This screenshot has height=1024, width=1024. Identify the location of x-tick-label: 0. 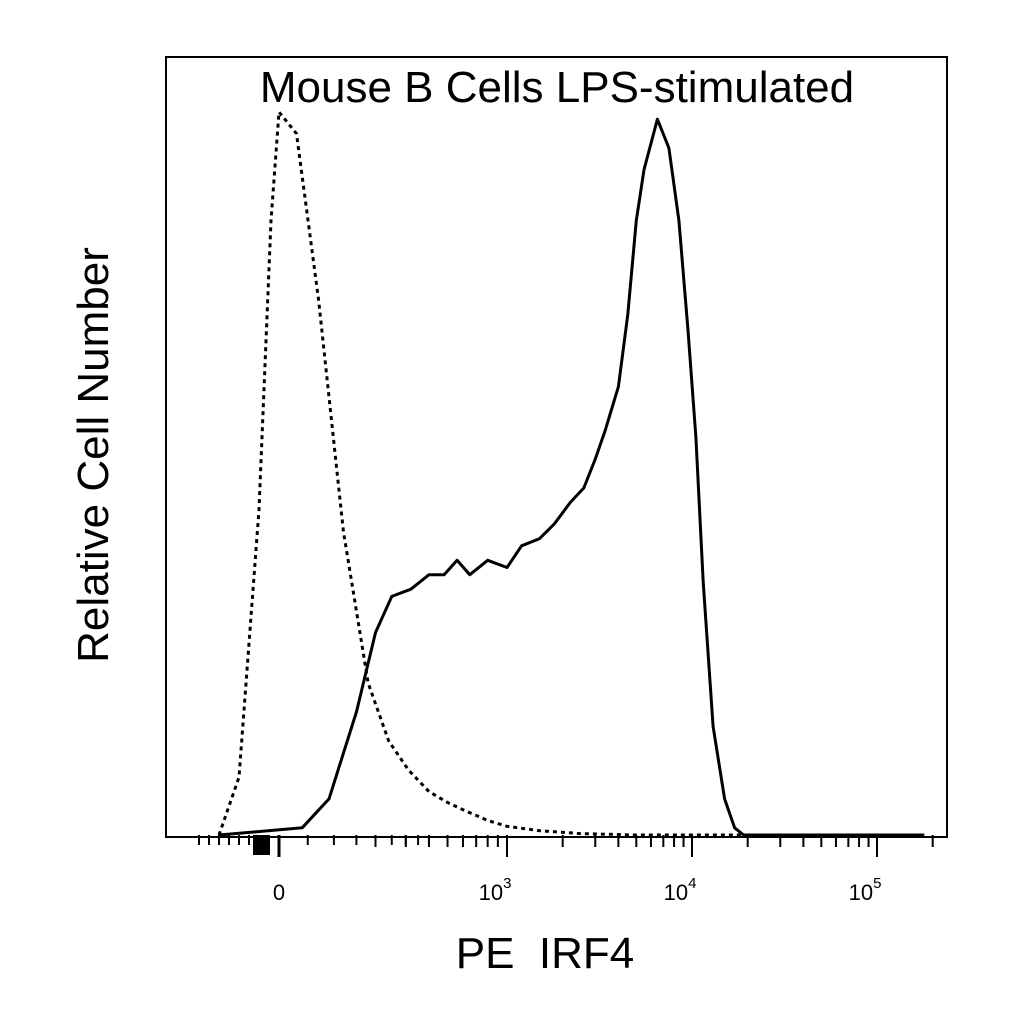
(279, 892).